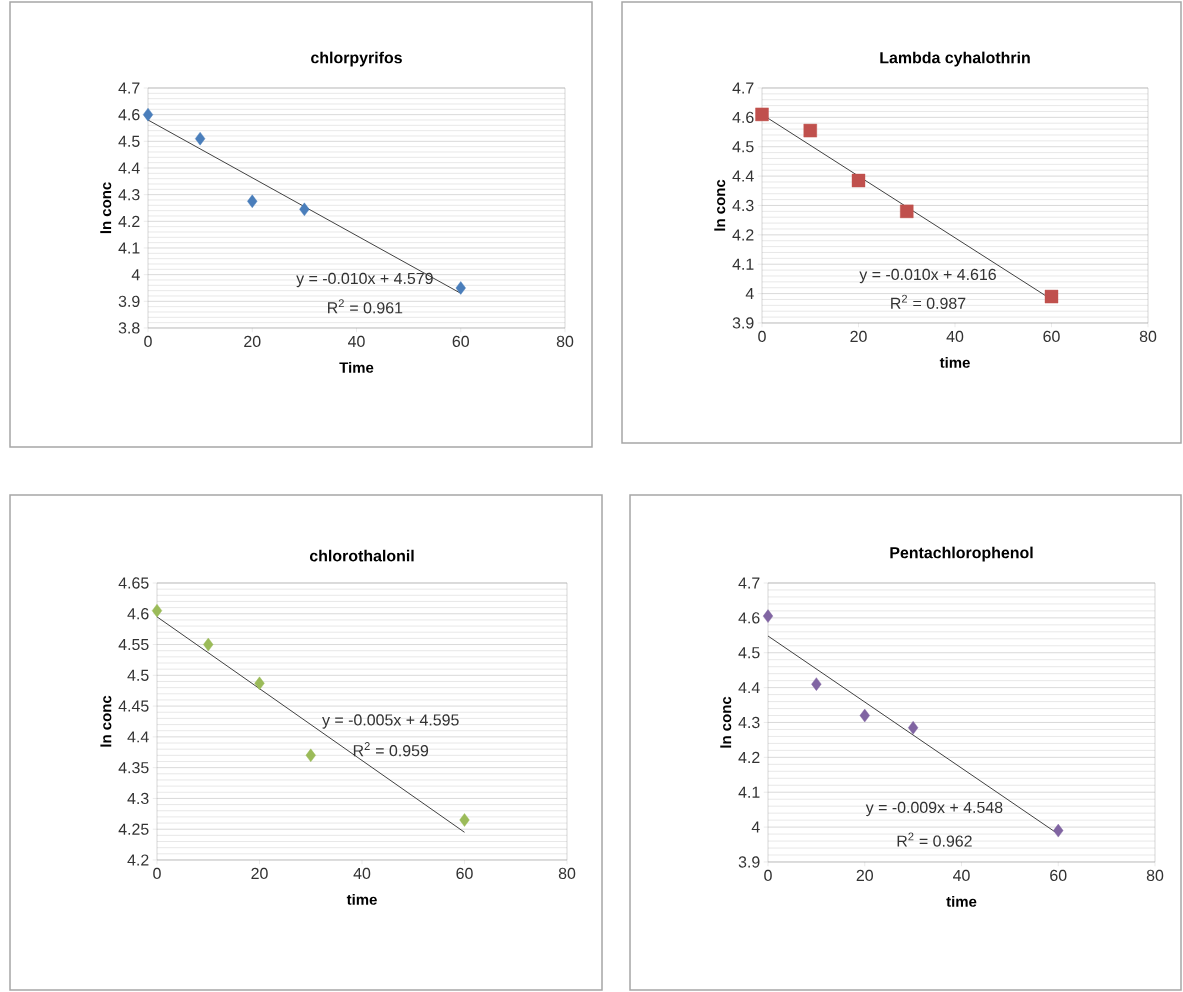 Image resolution: width=1183 pixels, height=992 pixels. Describe the element at coordinates (955, 59) in the screenshot. I see `chart-title: Lambda cyhalothrin` at that location.